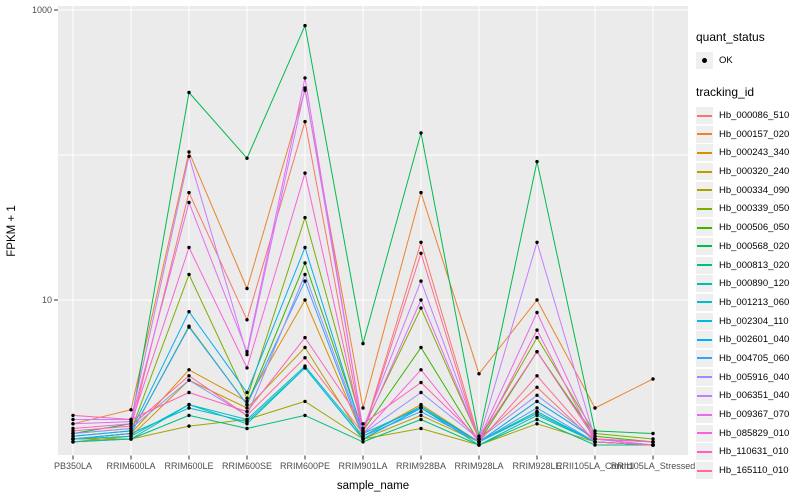 The image size is (800, 500). I want to click on legend-item-tracking: Hb_002304_110, so click(748, 321).